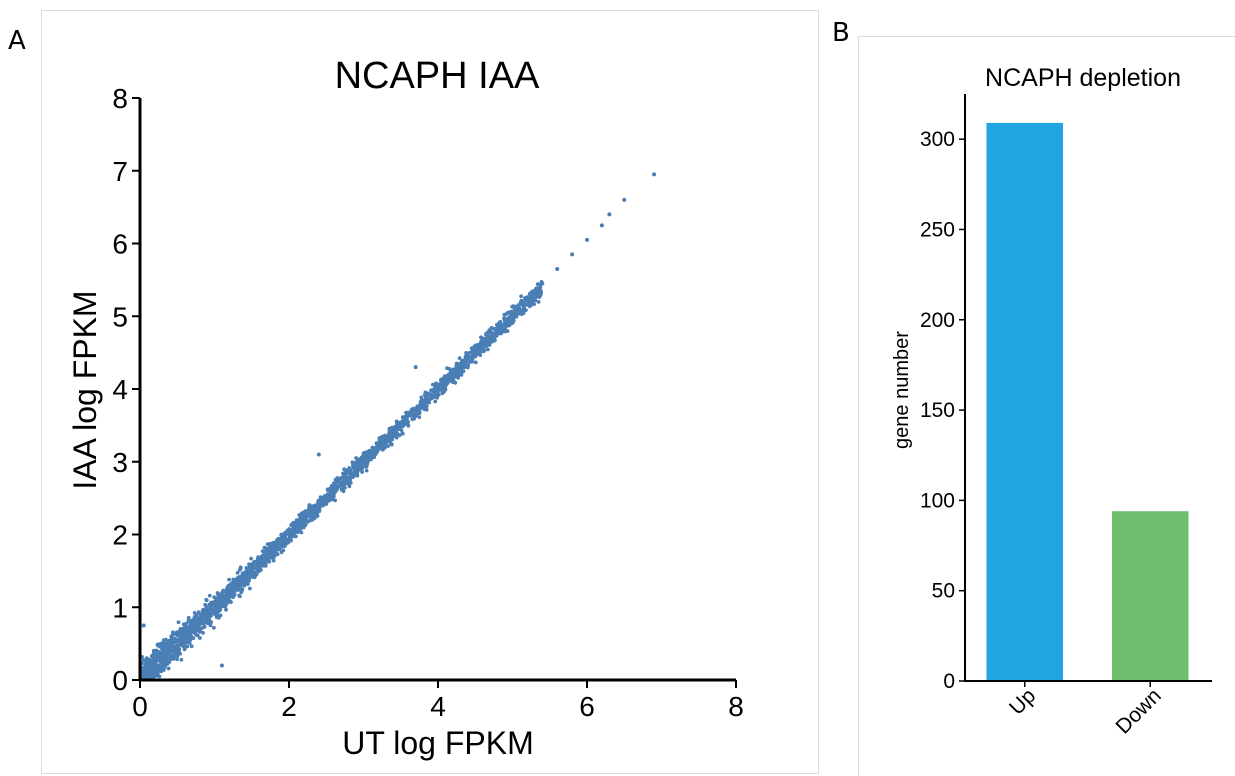  I want to click on scatter-y-tick-label: 3, so click(120, 462).